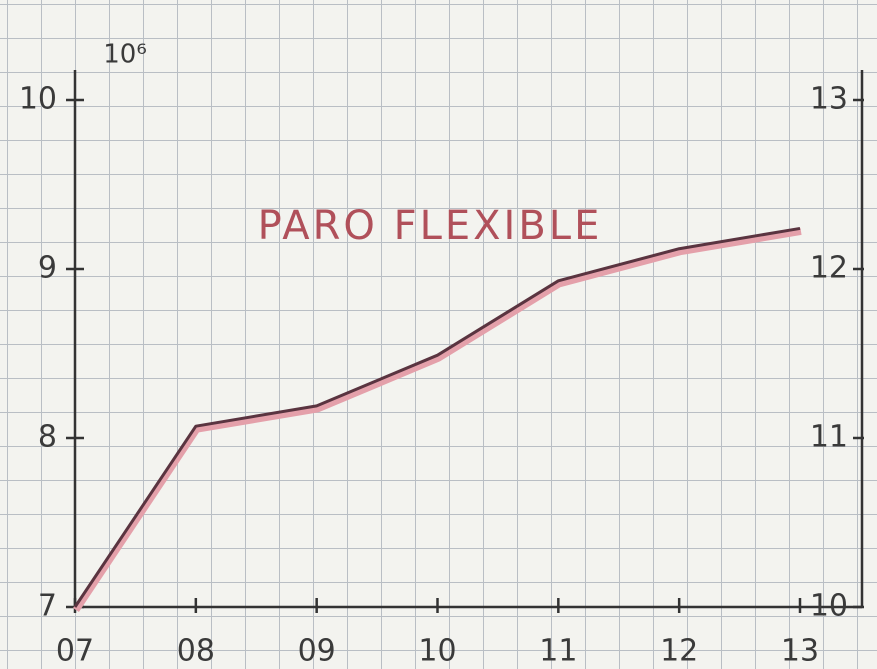 The image size is (877, 669). Describe the element at coordinates (558, 651) in the screenshot. I see `x-tick-label: 11` at that location.